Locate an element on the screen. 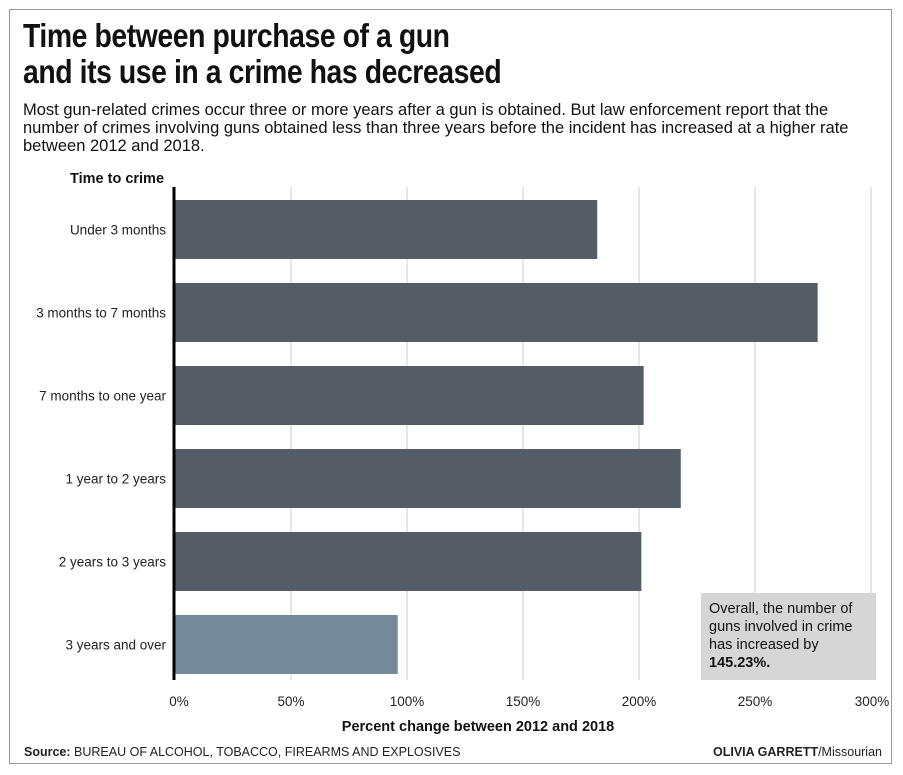 This screenshot has height=775, width=903. source-label: Source: is located at coordinates (47, 752).